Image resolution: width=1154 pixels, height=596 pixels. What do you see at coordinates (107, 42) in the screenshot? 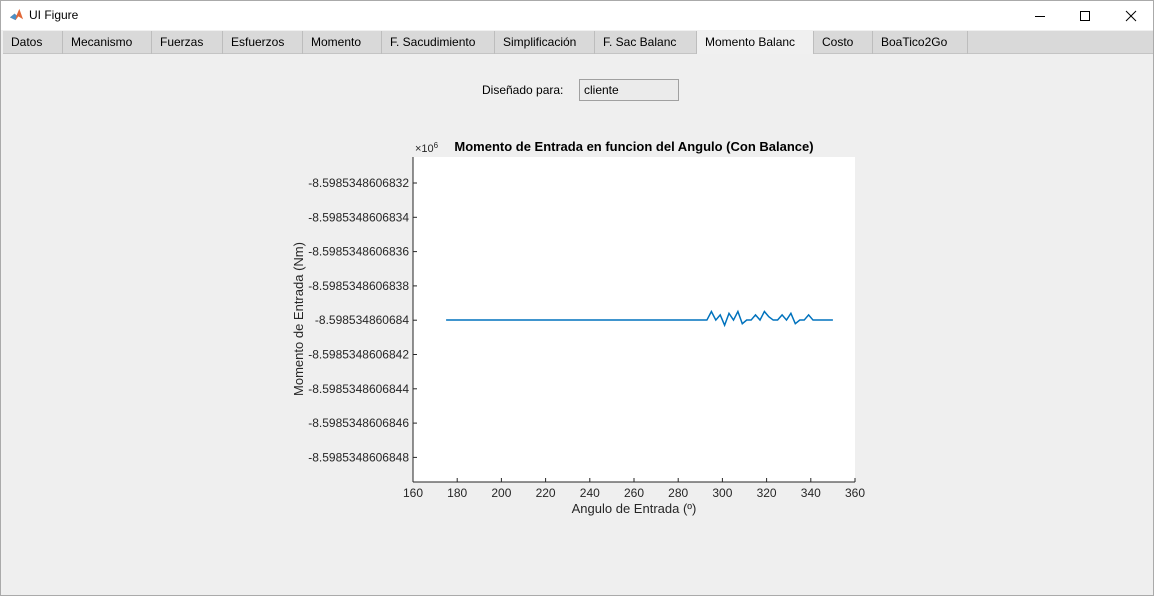
I see `tab-mecanismo: Mecanismo` at bounding box center [107, 42].